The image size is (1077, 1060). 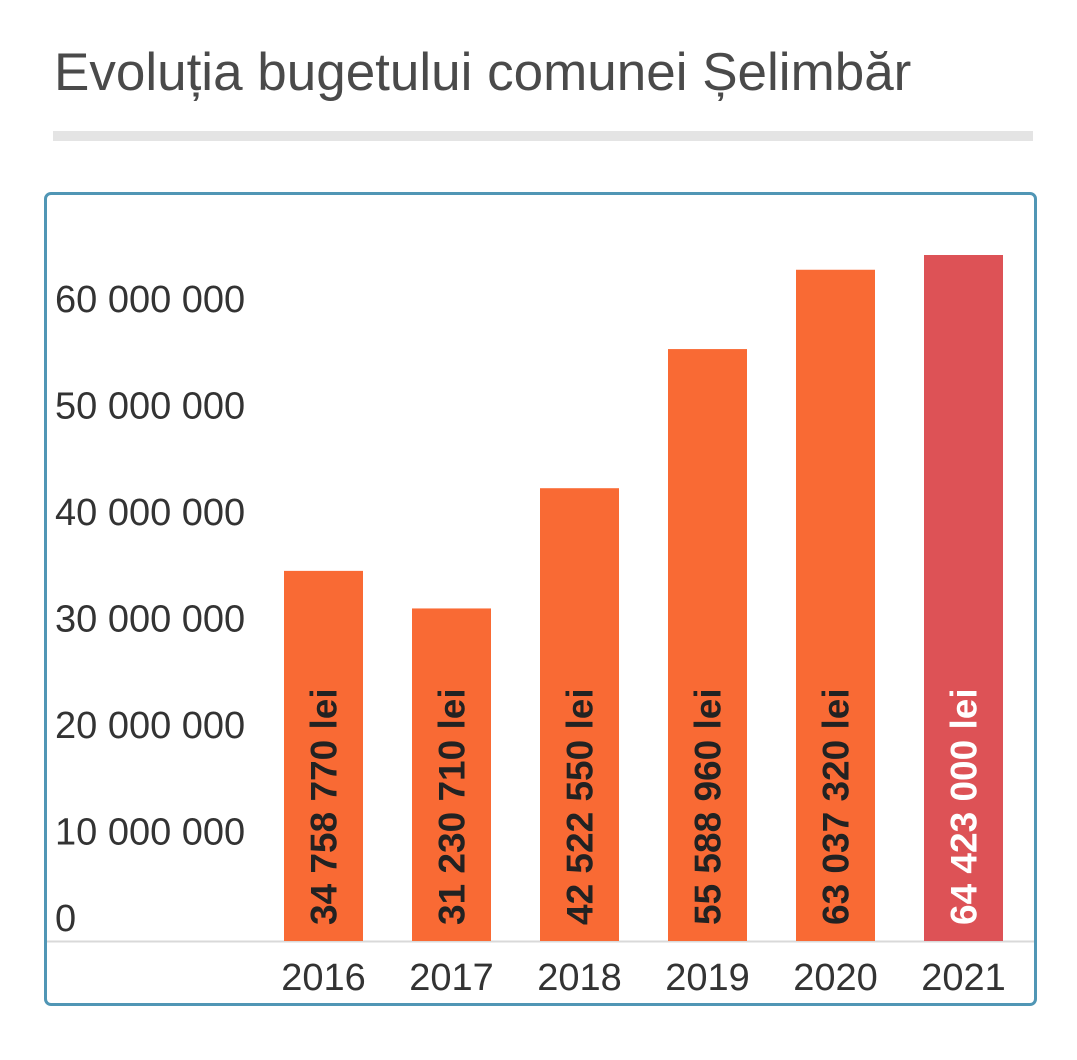 What do you see at coordinates (836, 806) in the screenshot?
I see `data-label-2020: 63 037 320 lei` at bounding box center [836, 806].